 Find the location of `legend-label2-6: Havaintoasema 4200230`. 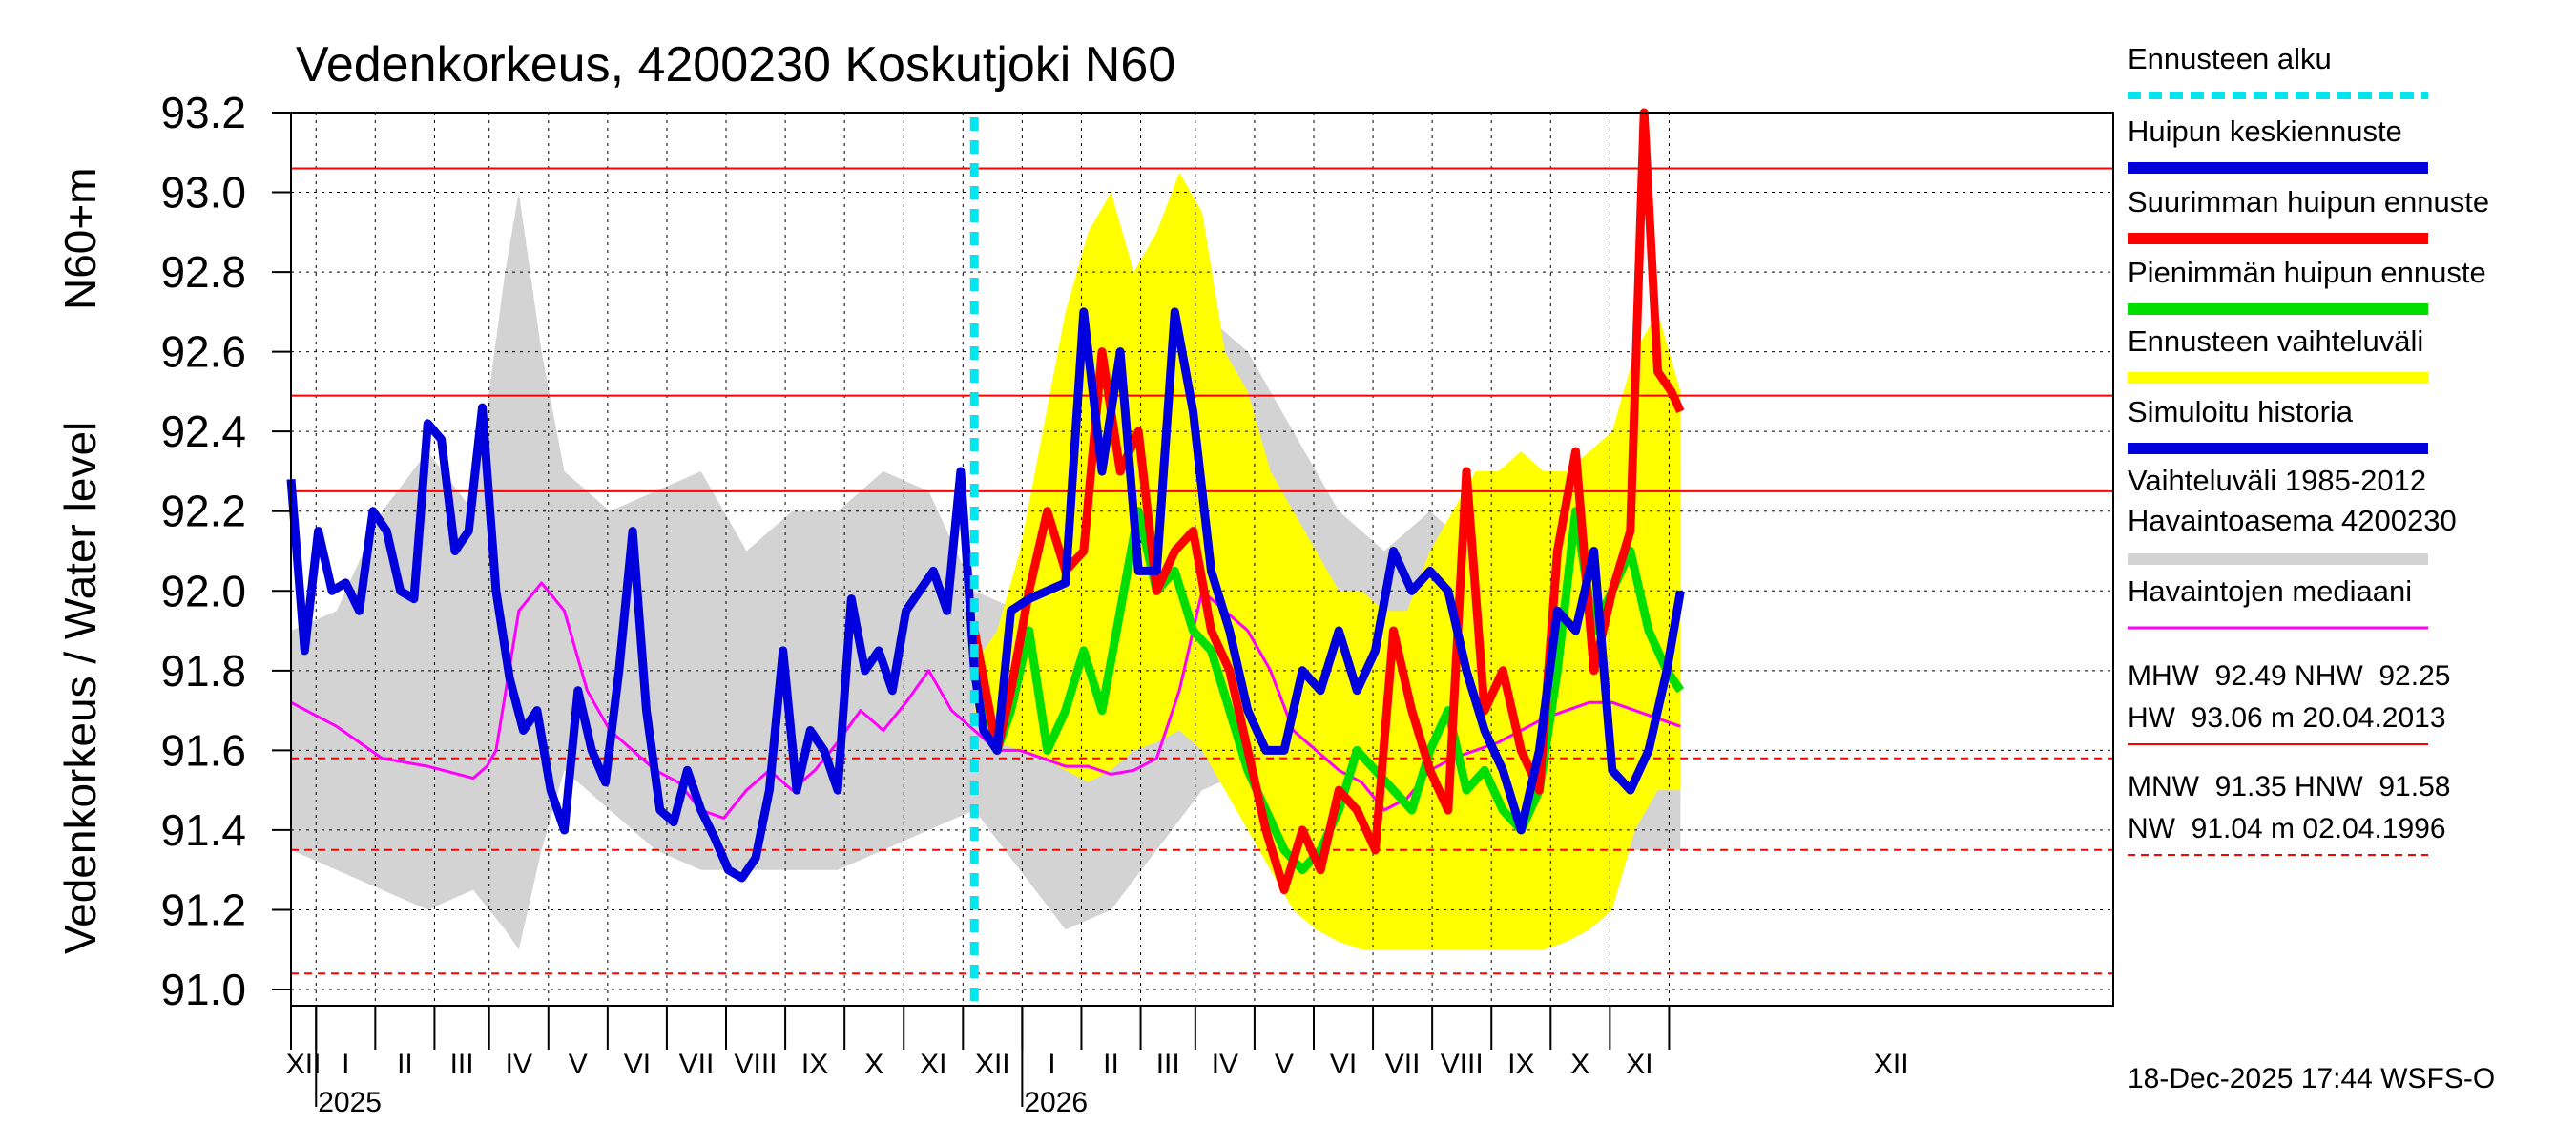

legend-label2-6: Havaintoasema 4200230 is located at coordinates (2292, 520).